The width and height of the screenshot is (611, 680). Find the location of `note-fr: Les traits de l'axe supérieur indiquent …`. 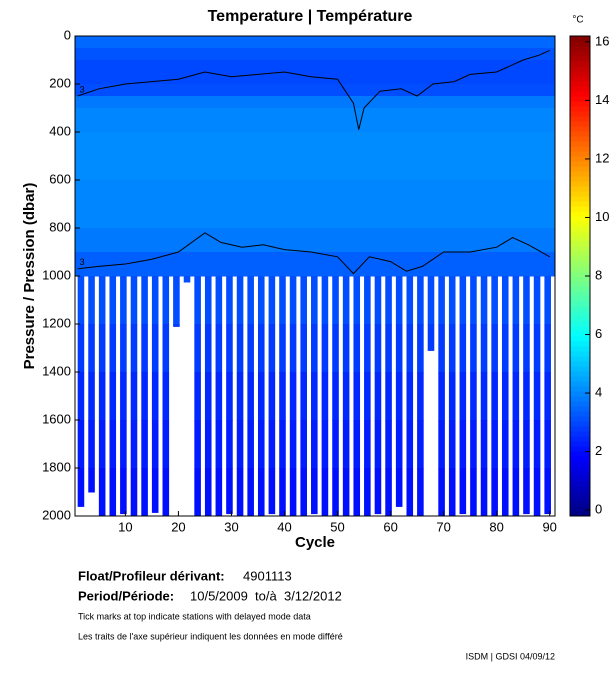

note-fr: Les traits de l'axe supérieur indiquent … is located at coordinates (210, 636).